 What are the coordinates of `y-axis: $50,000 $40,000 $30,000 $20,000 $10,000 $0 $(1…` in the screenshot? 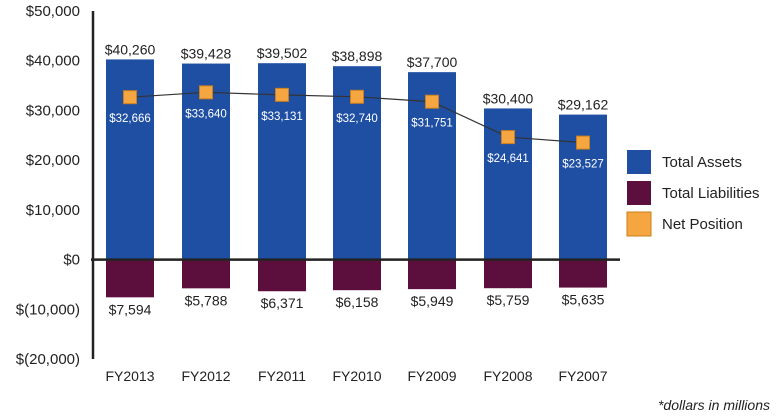 It's located at (55, 185).